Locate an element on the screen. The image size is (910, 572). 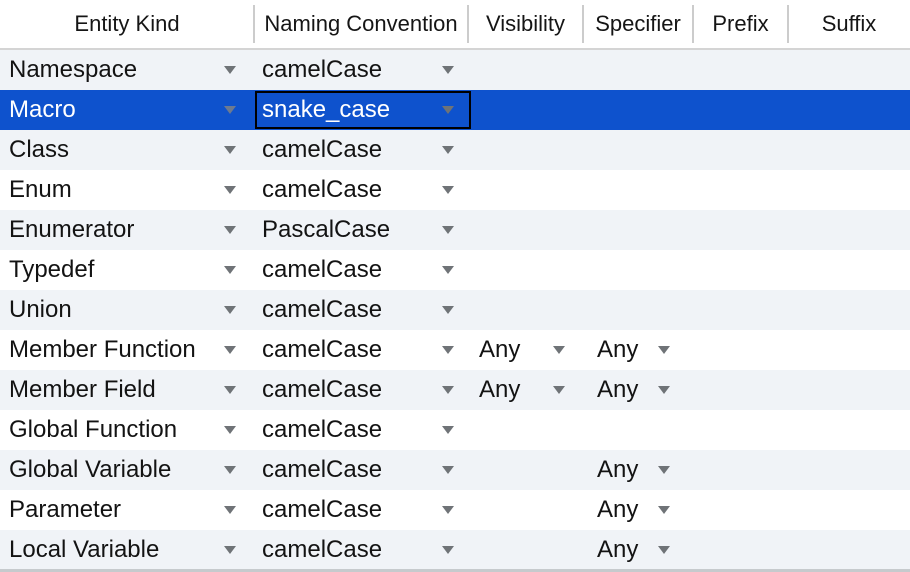
table-row: Typedef camelCase is located at coordinates (455, 270).